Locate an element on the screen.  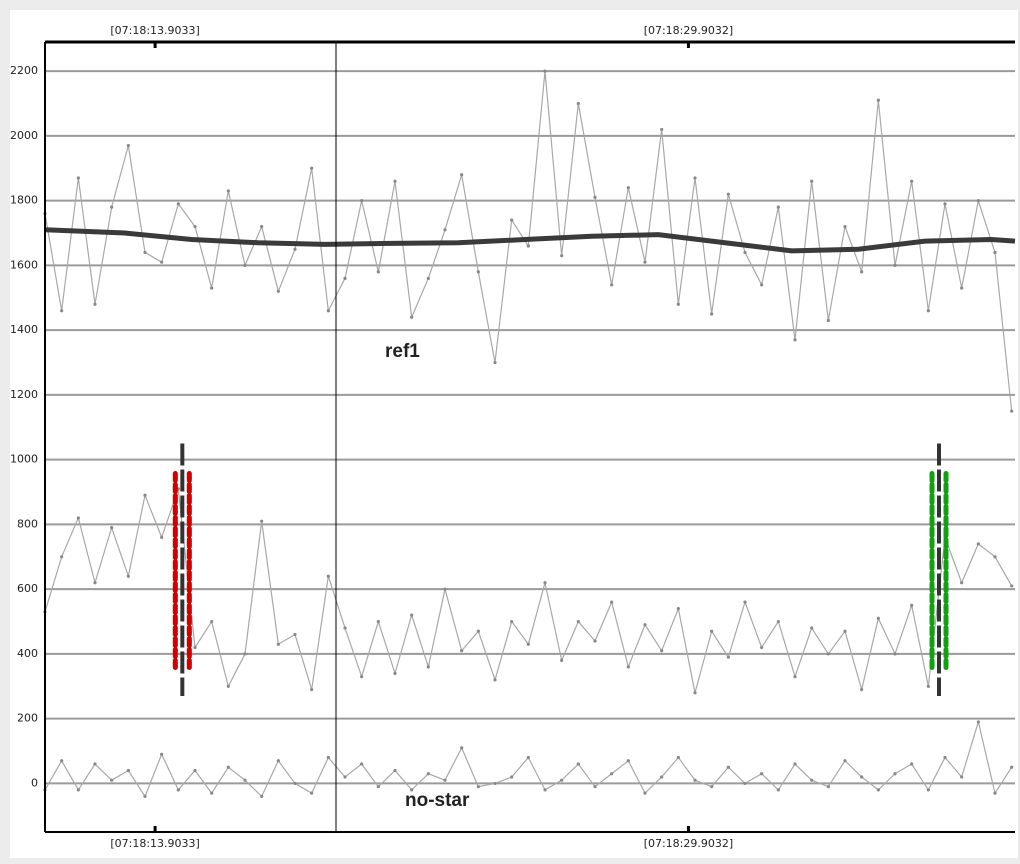
y-tick-label: 1600 is located at coordinates (24, 264).